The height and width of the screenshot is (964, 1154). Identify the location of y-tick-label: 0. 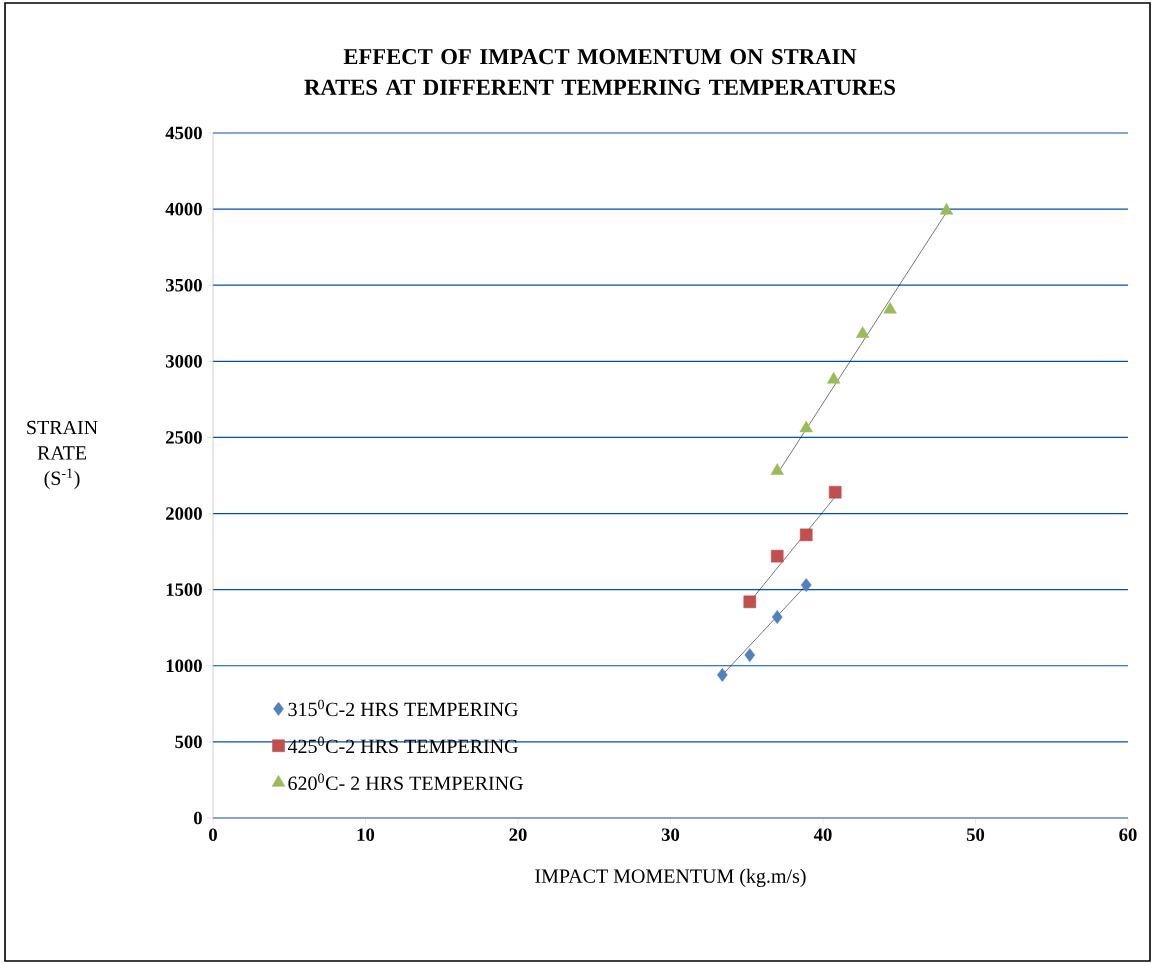
(197, 818).